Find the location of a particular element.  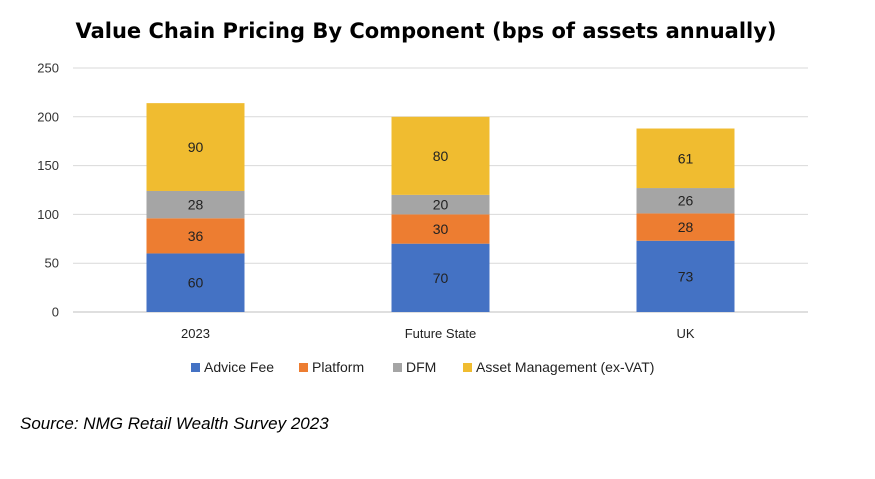

y-tick-label: 100 is located at coordinates (48, 214).